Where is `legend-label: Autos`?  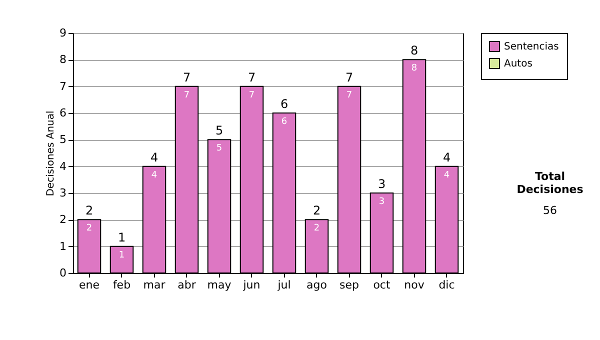
legend-label: Autos is located at coordinates (518, 64).